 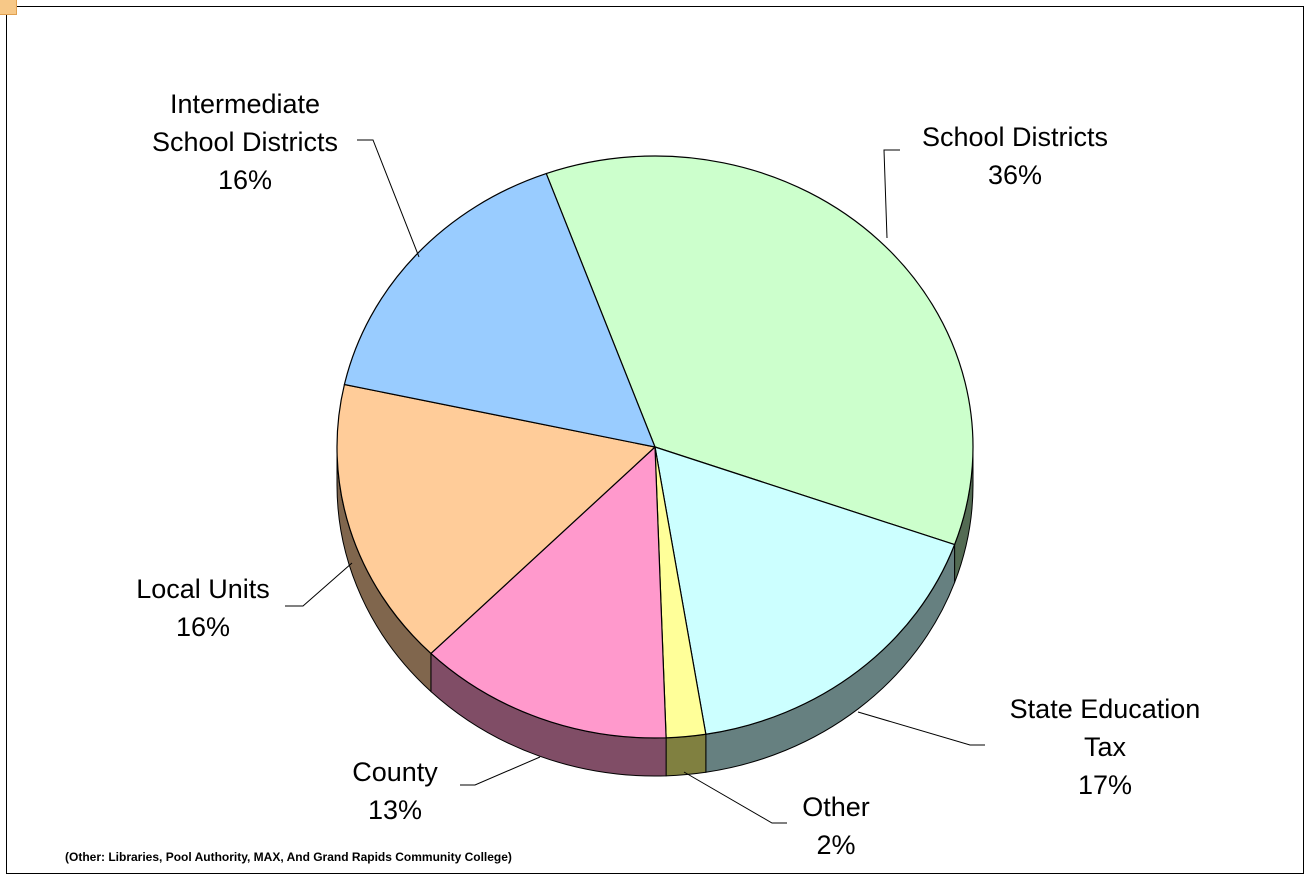 What do you see at coordinates (835, 845) in the screenshot?
I see `label-line: 2%` at bounding box center [835, 845].